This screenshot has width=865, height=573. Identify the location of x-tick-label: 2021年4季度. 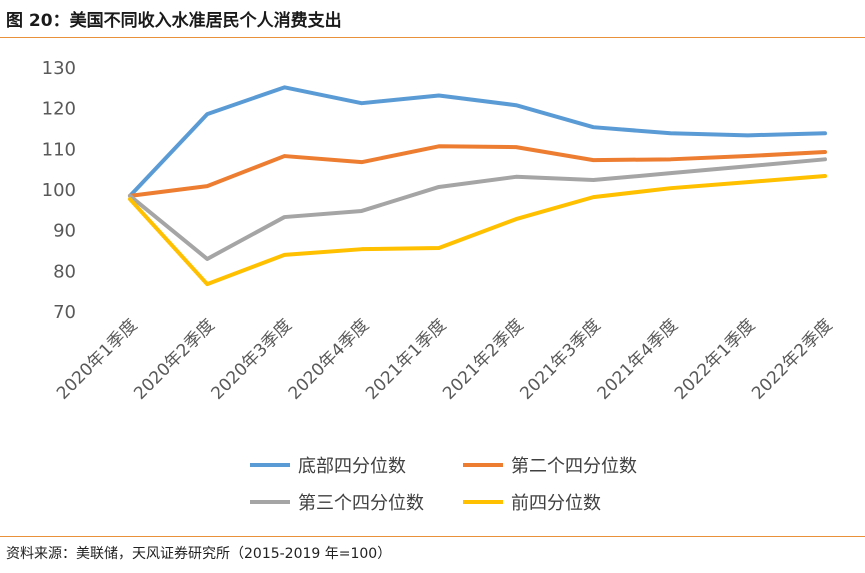
(638, 359).